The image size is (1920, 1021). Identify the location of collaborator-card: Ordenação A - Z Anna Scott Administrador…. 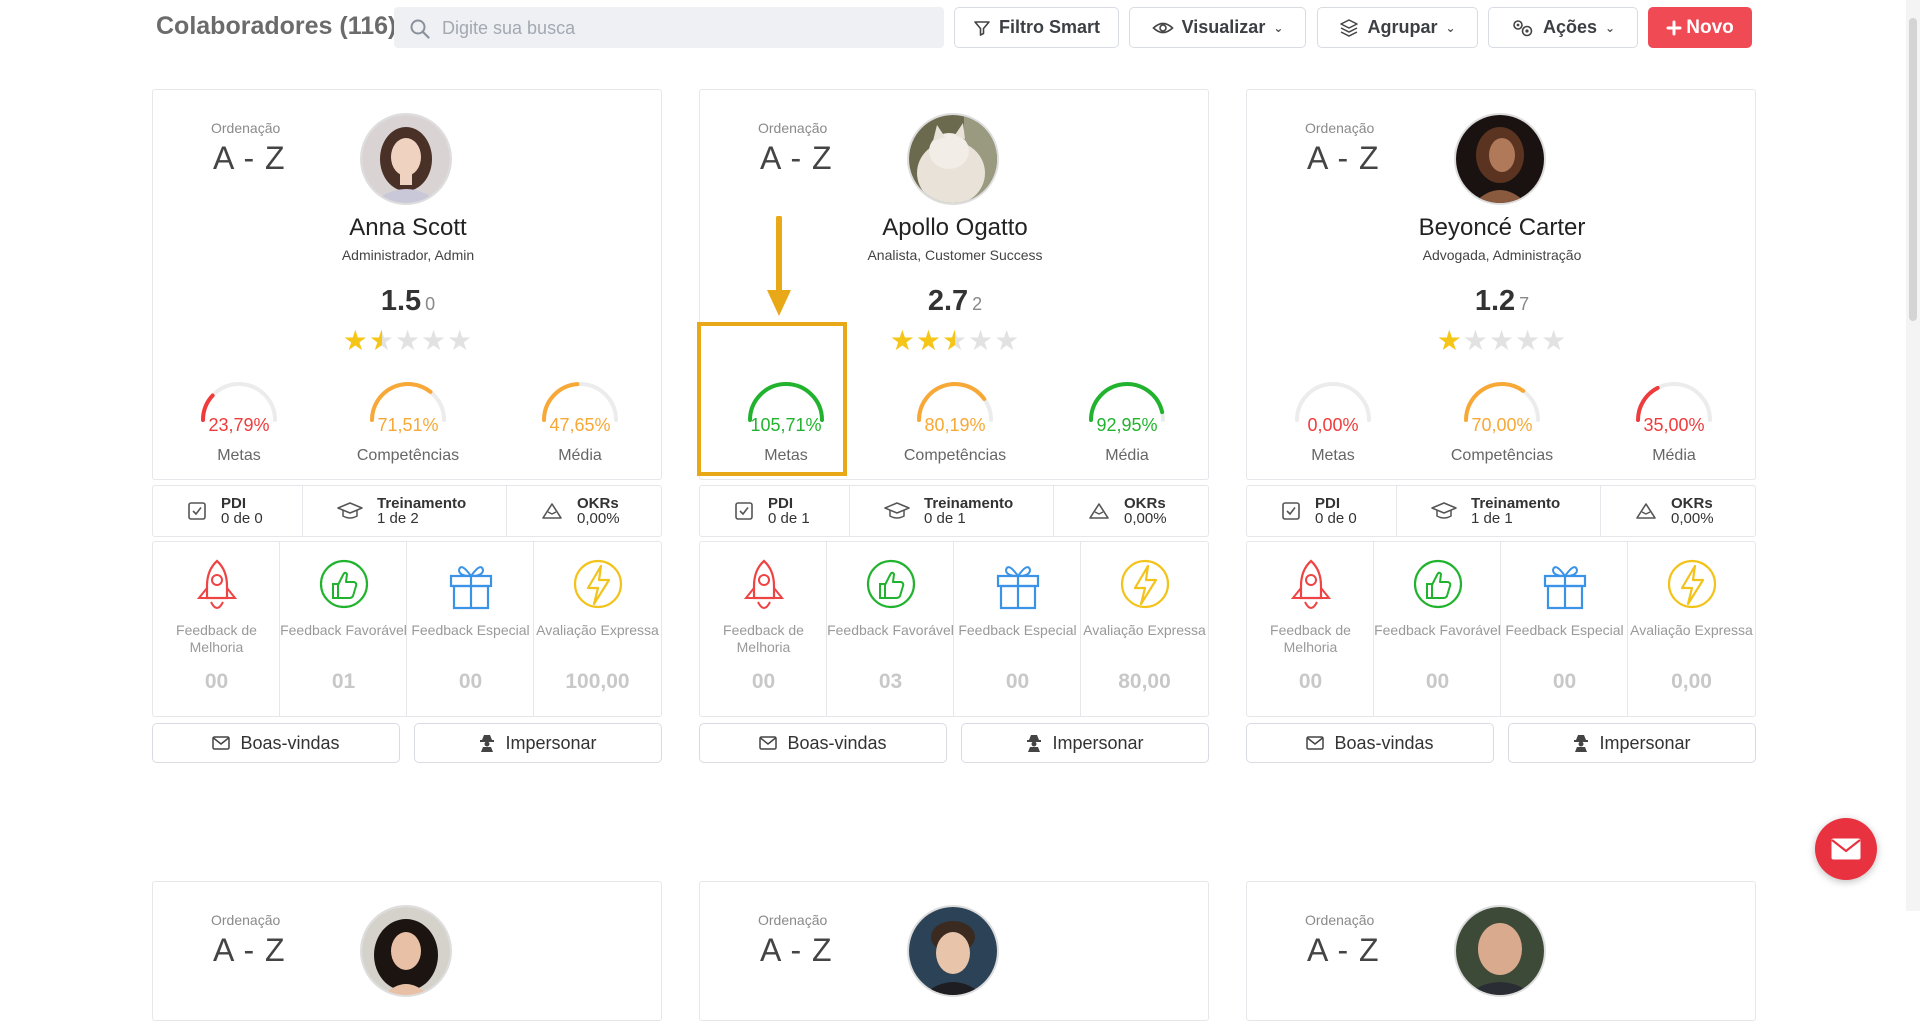
(407, 284).